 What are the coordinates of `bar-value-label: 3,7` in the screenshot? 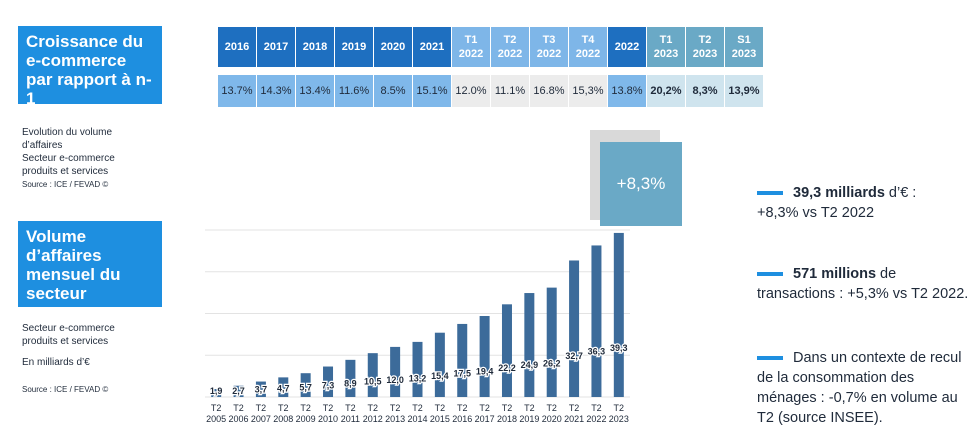 It's located at (261, 390).